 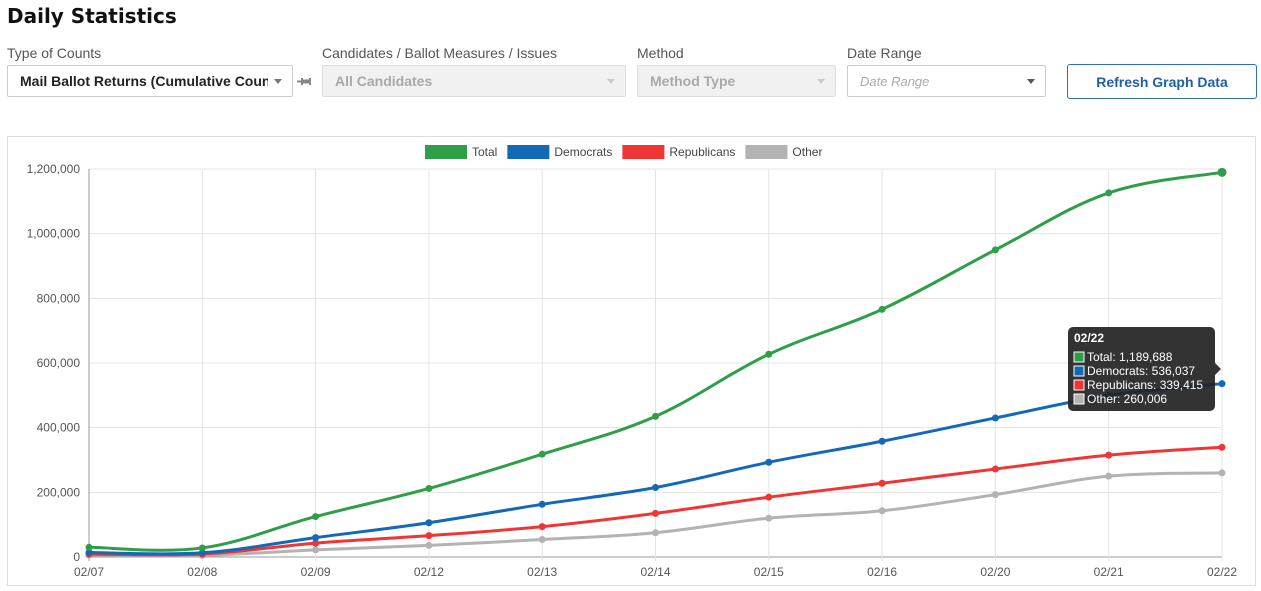 I want to click on date-range-select: Date Range, so click(x=946, y=81).